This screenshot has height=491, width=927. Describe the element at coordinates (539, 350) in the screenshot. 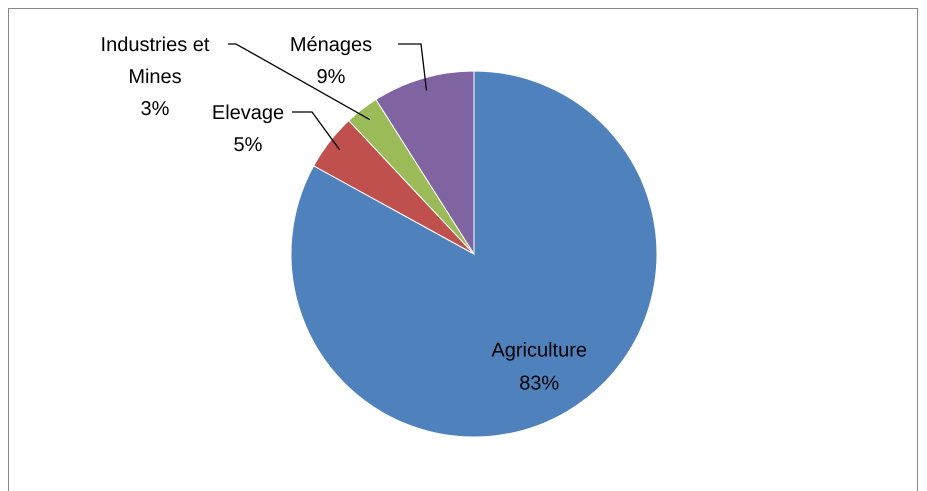

I see `slice-label: Agriculture` at that location.